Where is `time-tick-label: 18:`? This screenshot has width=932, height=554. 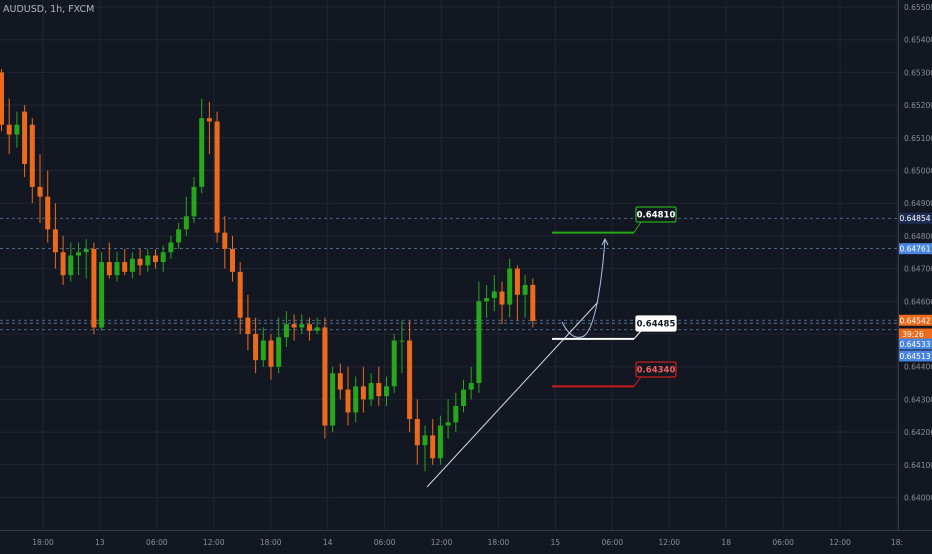
time-tick-label: 18: is located at coordinates (897, 542).